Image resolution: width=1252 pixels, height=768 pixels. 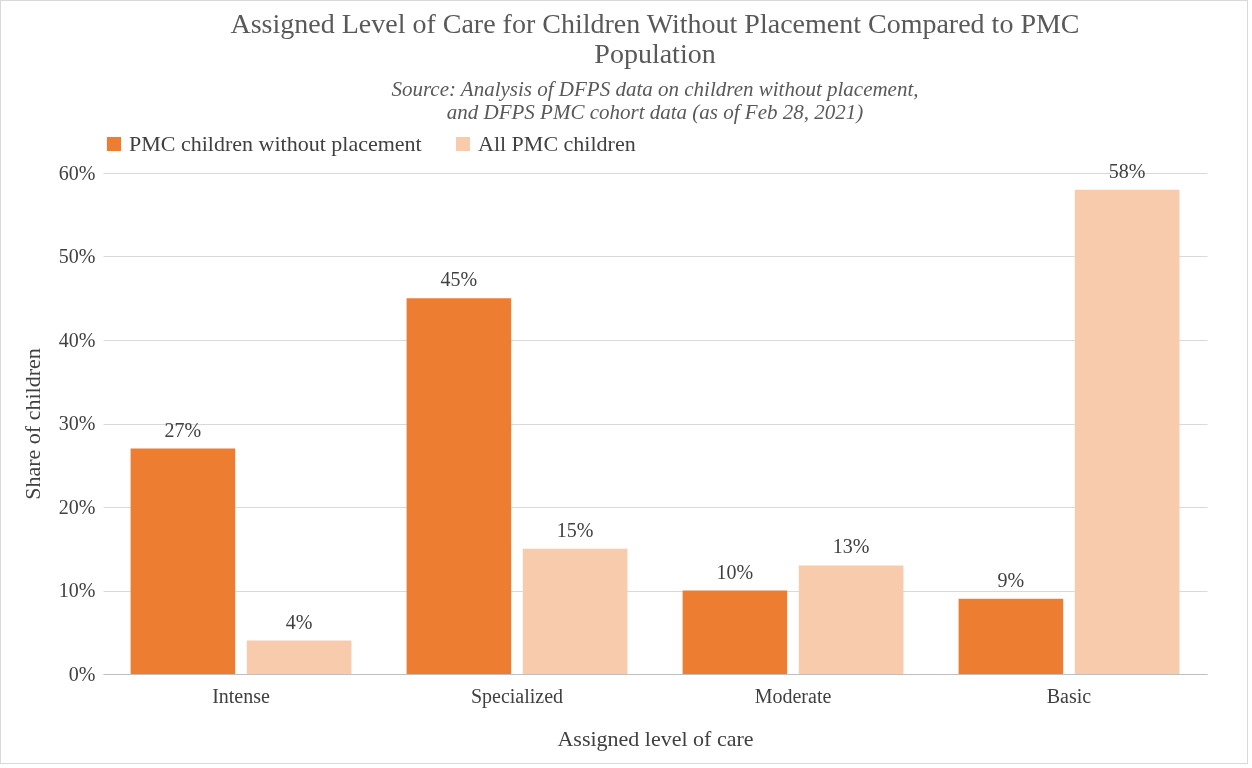 I want to click on x-tick-label: Basic, so click(x=1069, y=695).